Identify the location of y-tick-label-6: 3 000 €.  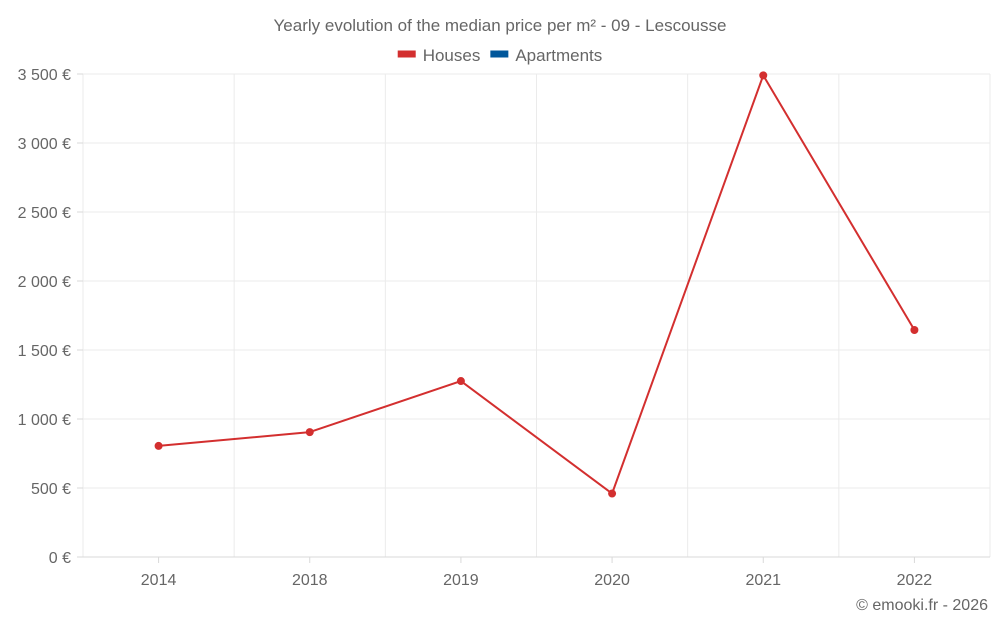
(44, 144).